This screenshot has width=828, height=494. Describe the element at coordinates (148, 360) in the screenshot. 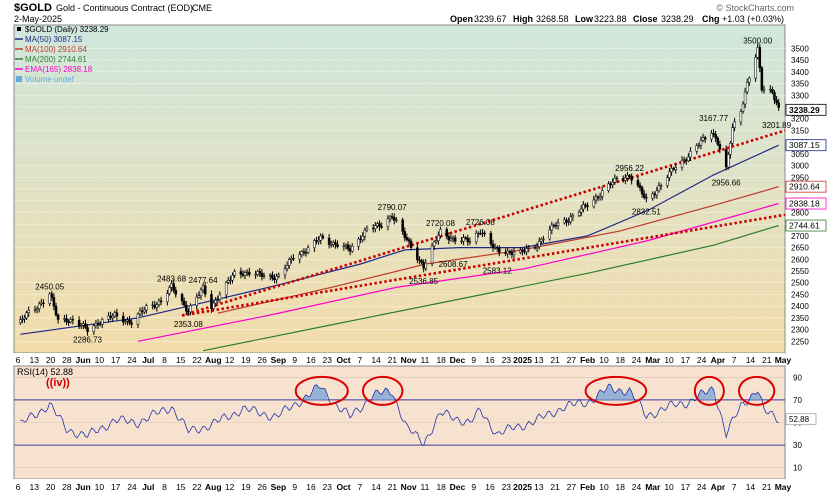

I see `x-tick-label: Jul` at that location.